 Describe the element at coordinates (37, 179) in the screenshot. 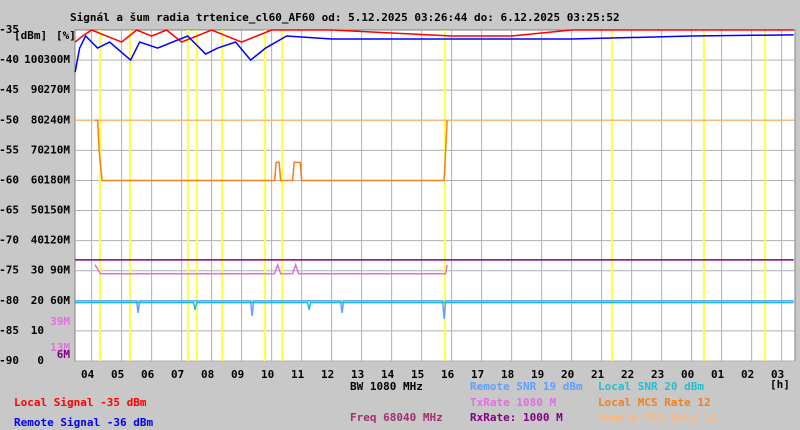

I see `y2-tick-label: 60` at that location.